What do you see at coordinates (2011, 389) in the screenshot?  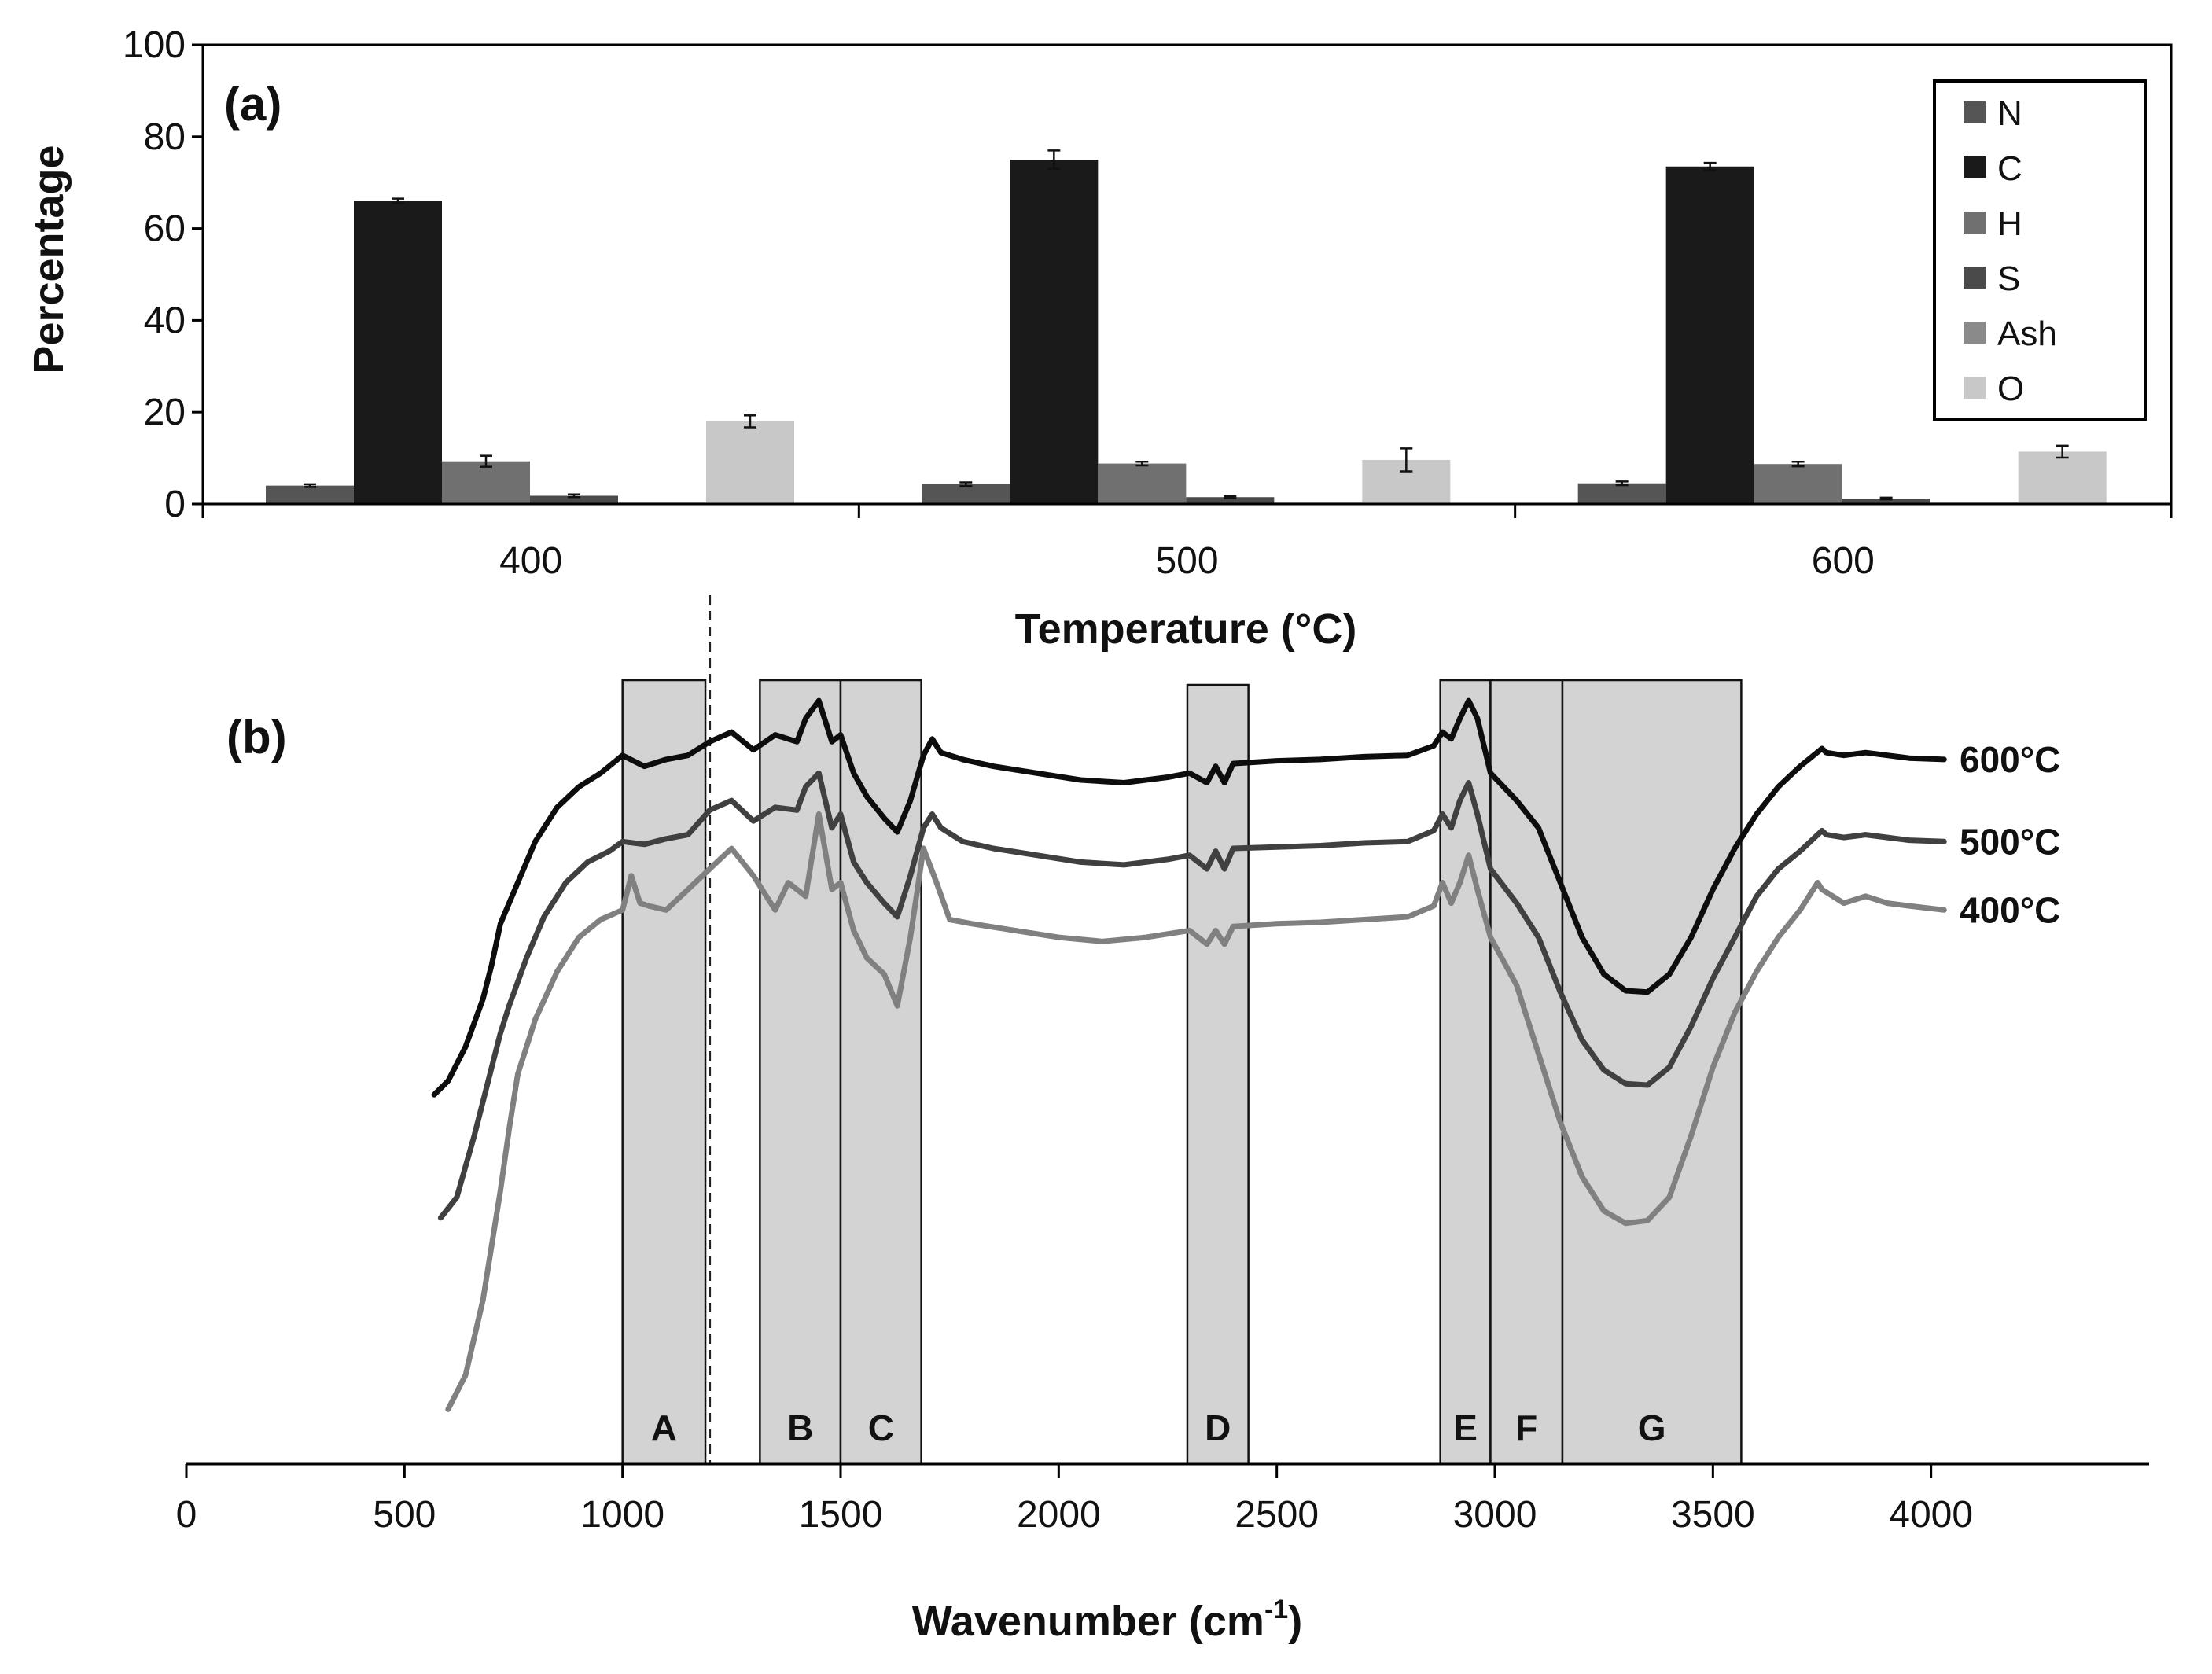 I see `legend-label-o: O` at bounding box center [2011, 389].